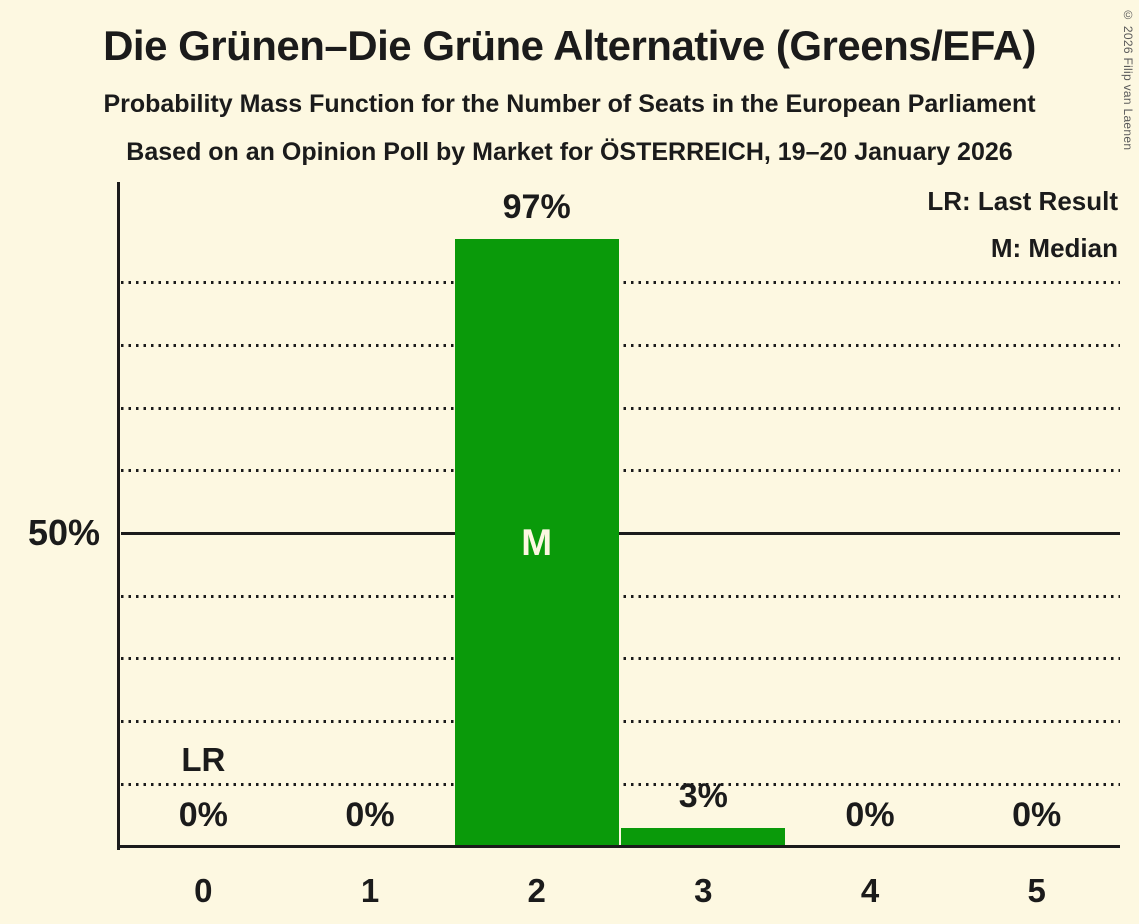 The image size is (1139, 924). I want to click on legend-median: M: Median, so click(1054, 248).